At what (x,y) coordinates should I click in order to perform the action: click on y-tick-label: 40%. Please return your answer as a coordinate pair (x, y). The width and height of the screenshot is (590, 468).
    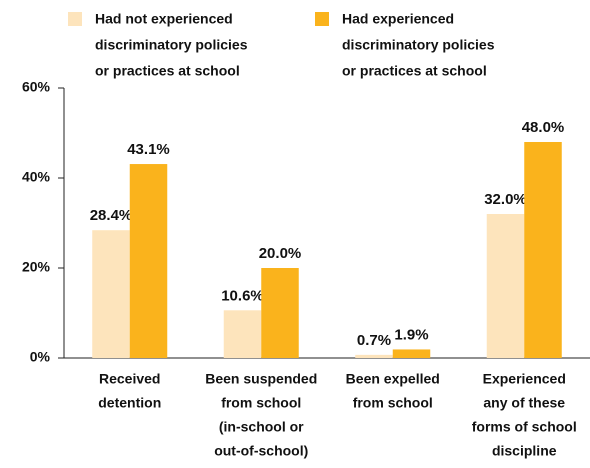
    Looking at the image, I should click on (36, 177).